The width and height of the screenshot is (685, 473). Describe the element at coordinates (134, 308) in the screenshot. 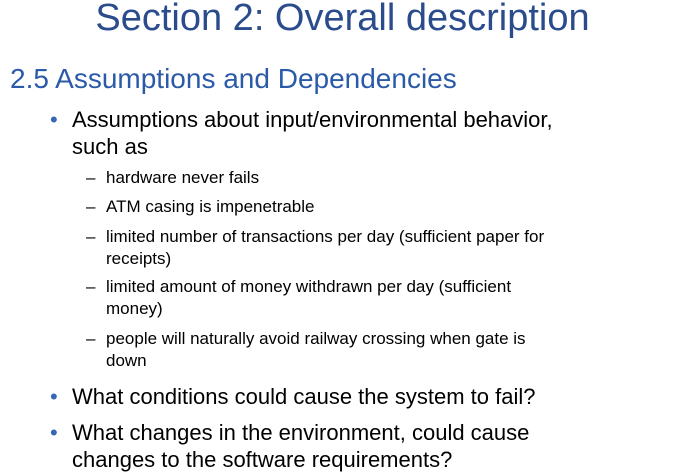

I see `sub-item-text: money)` at that location.